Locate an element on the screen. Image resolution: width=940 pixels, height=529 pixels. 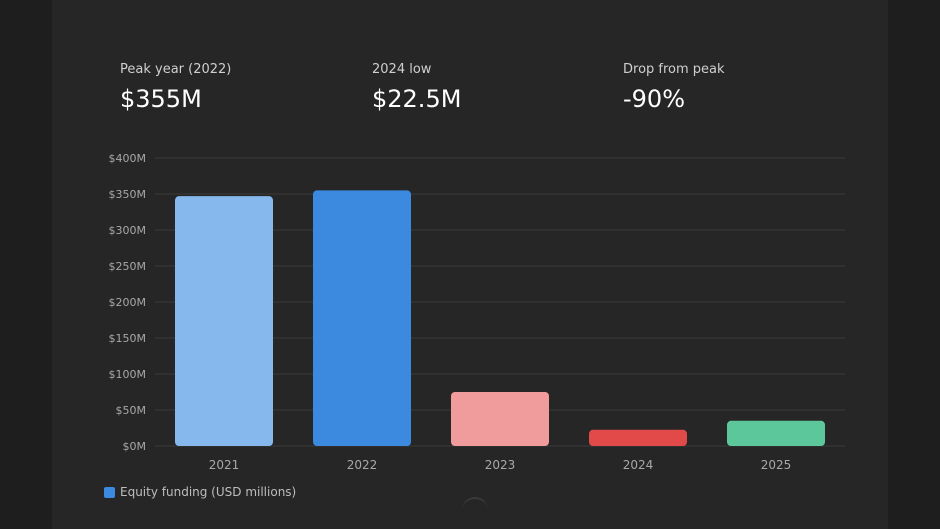
stat-label: Peak year (2022) is located at coordinates (176, 69).